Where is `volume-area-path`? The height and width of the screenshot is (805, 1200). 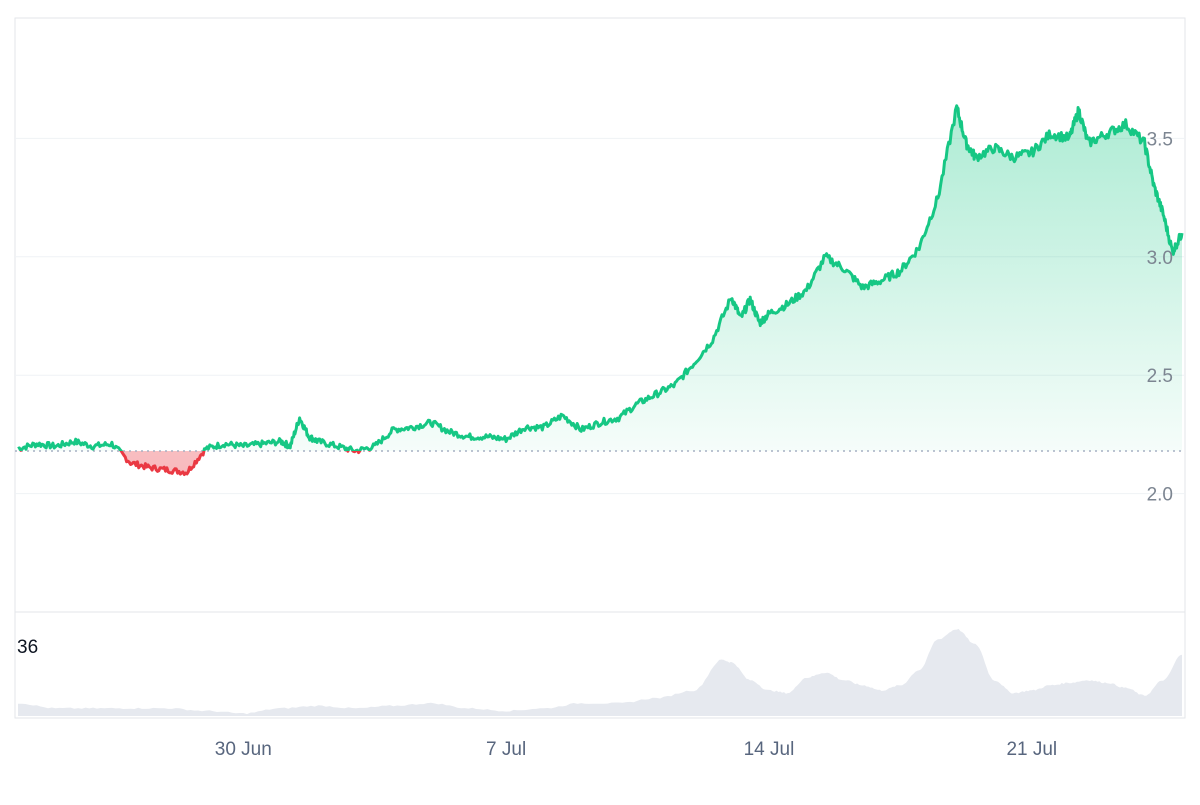 volume-area-path is located at coordinates (600, 672).